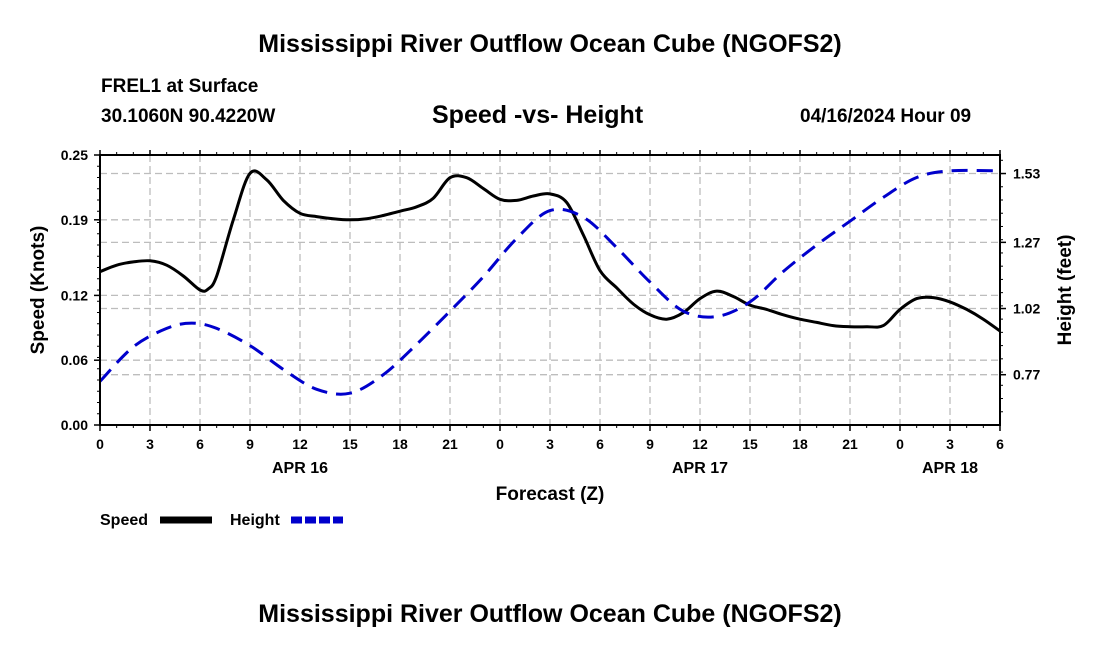 This screenshot has height=650, width=1100. I want to click on y2-tick-label: 0.77, so click(1026, 375).